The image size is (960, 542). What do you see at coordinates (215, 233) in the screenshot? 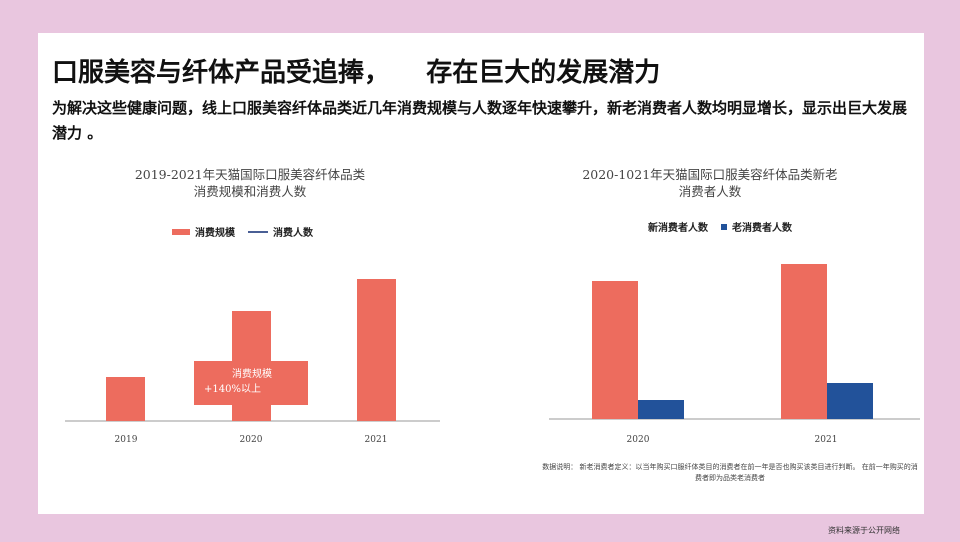
I see `legend-label-scale: 消费规模` at bounding box center [215, 233].